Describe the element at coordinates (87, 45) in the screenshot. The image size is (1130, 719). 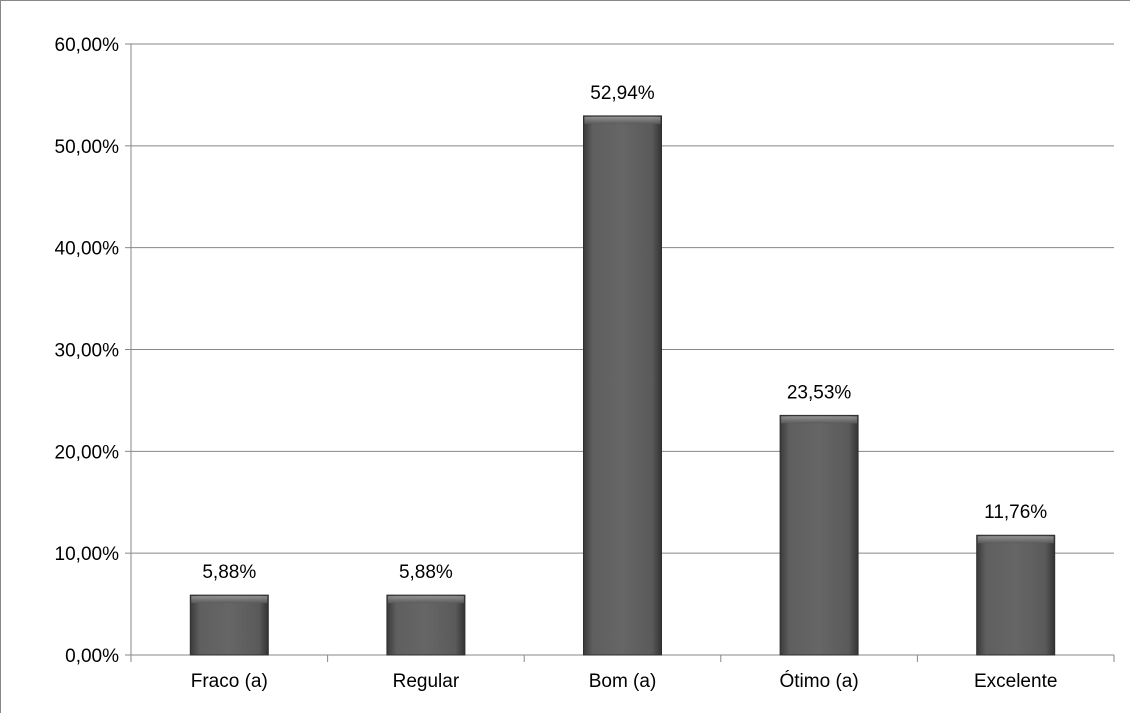
I see `y-tick-label: 60,00%` at that location.